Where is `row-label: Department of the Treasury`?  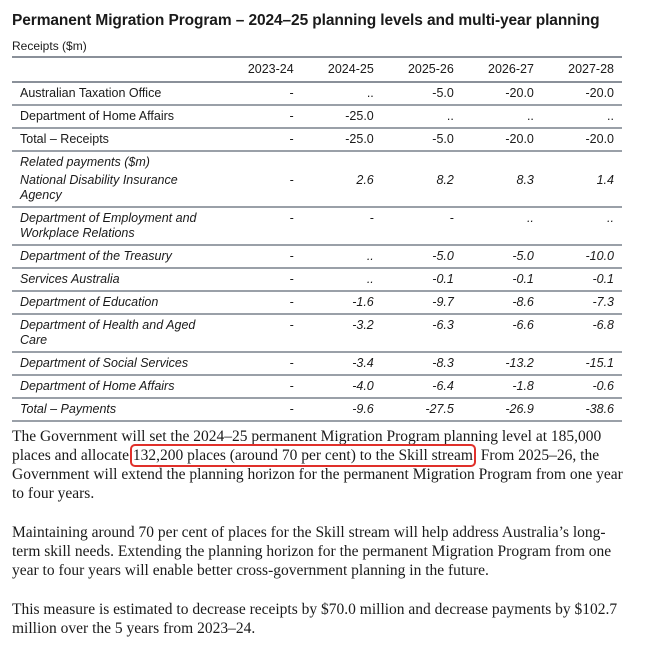
row-label: Department of the Treasury is located at coordinates (96, 256).